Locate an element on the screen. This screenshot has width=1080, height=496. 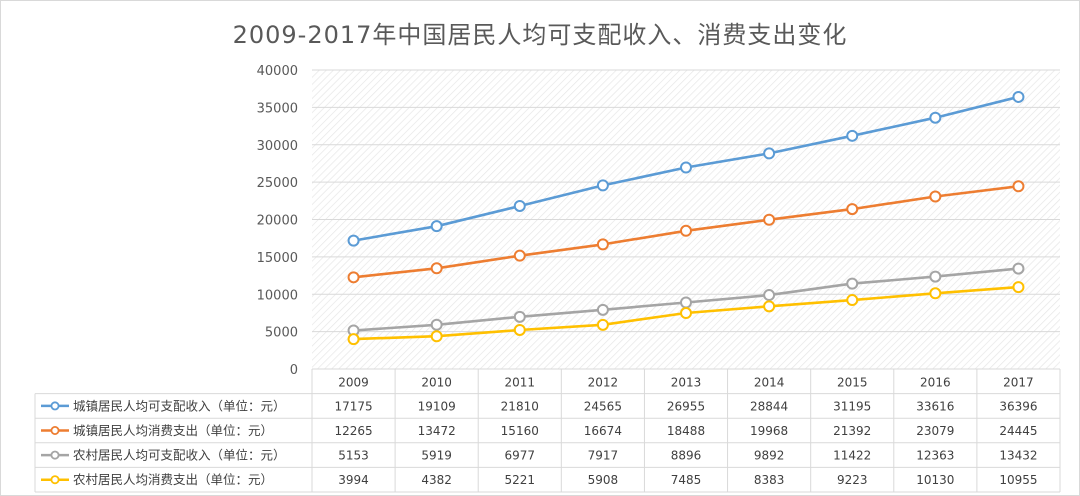
data-label: 18488 is located at coordinates (686, 431).